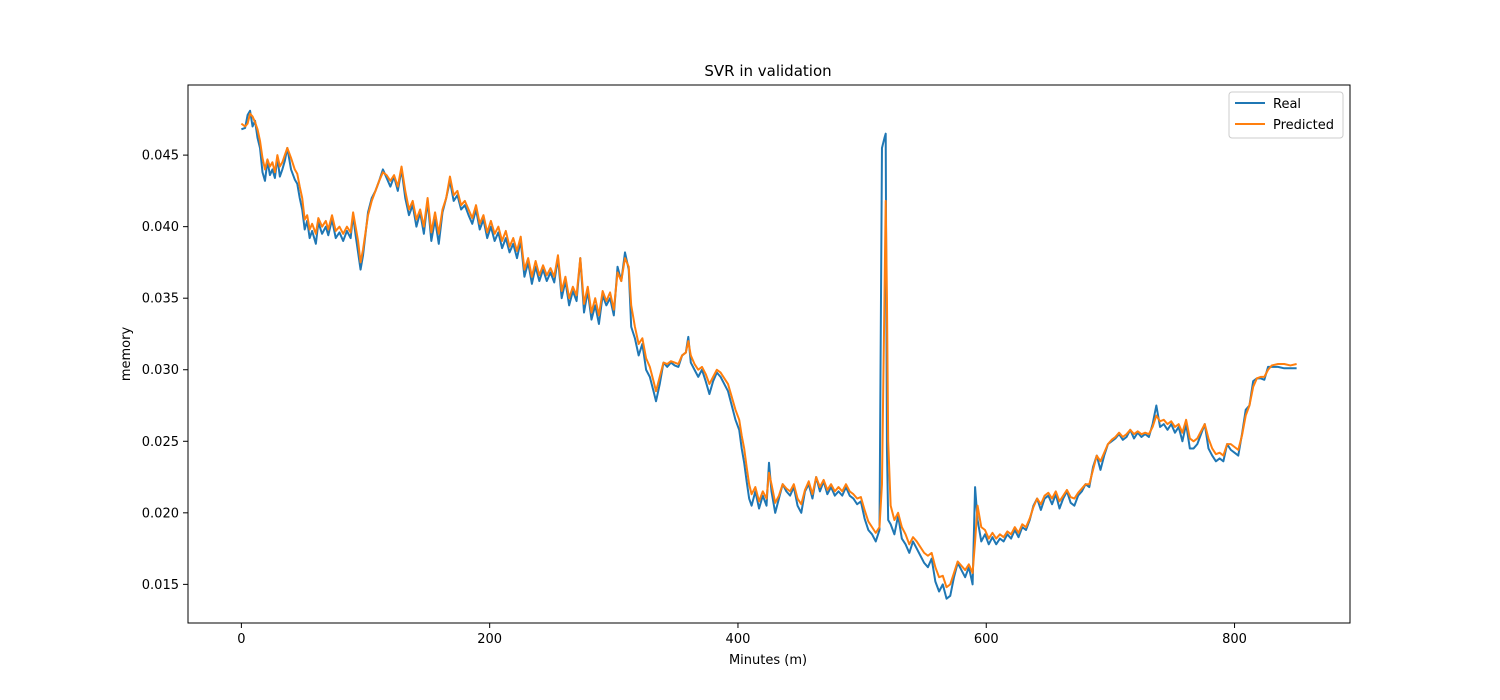 This screenshot has height=700, width=1500. Describe the element at coordinates (126, 354) in the screenshot. I see `y-axis-label: memory` at that location.